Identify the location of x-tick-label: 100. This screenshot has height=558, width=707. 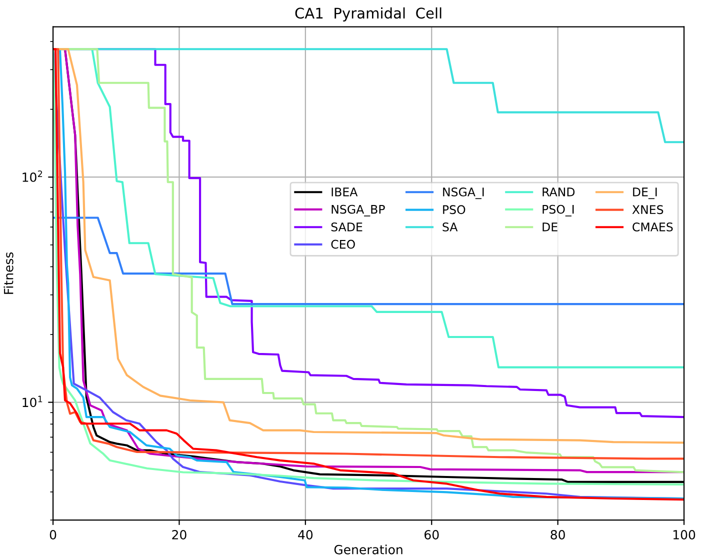
(684, 535).